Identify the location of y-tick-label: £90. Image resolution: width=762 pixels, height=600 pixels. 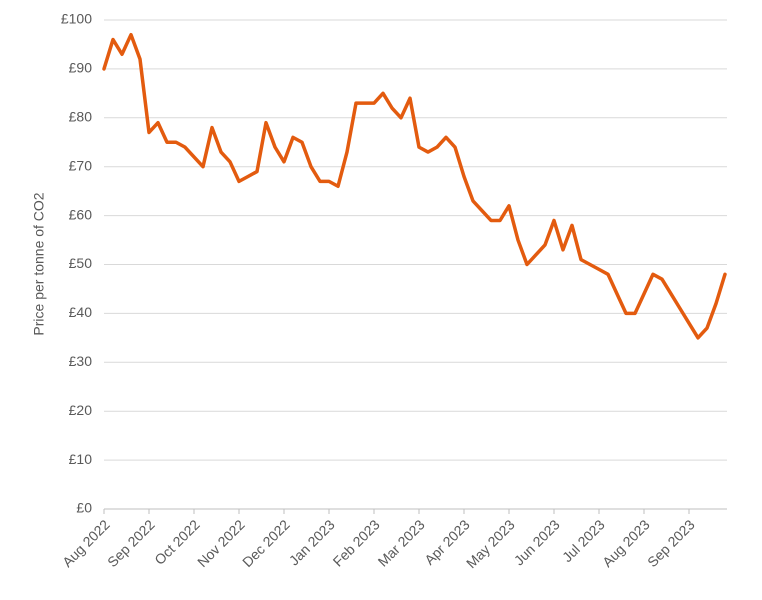
(81, 68).